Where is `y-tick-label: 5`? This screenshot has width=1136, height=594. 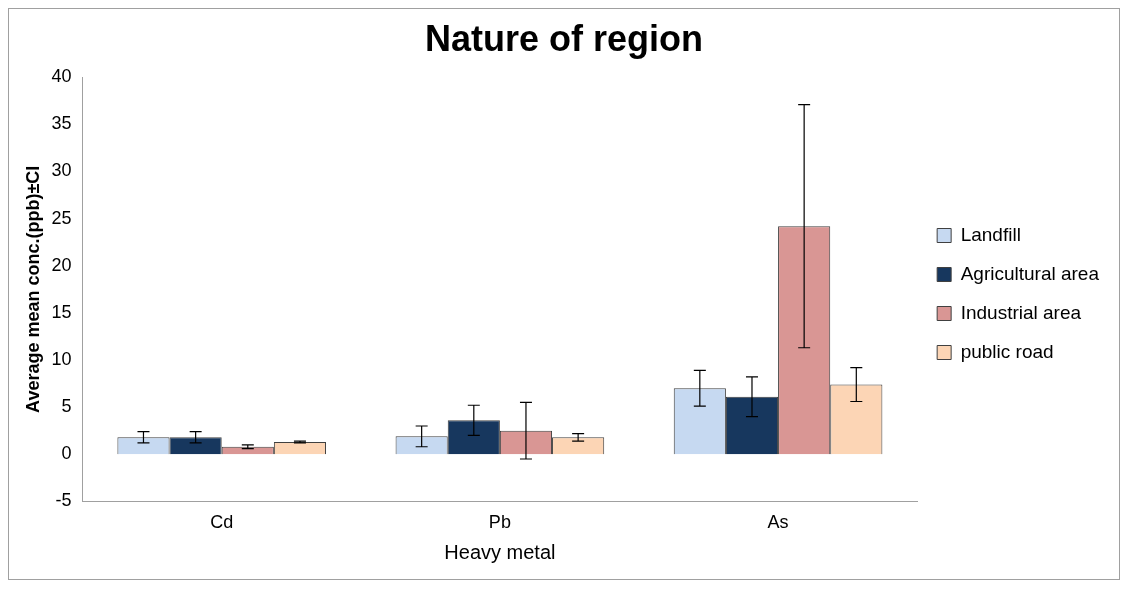 y-tick-label: 5 is located at coordinates (66, 406).